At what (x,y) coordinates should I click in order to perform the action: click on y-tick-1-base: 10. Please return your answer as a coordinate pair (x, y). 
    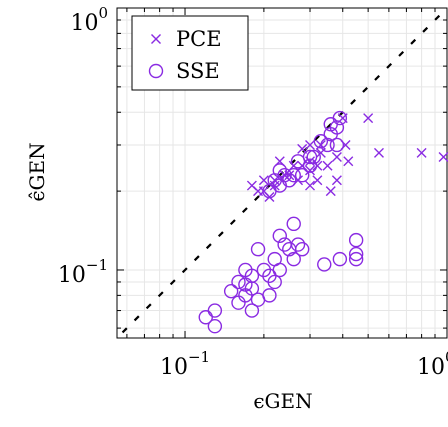
    Looking at the image, I should click on (84, 23).